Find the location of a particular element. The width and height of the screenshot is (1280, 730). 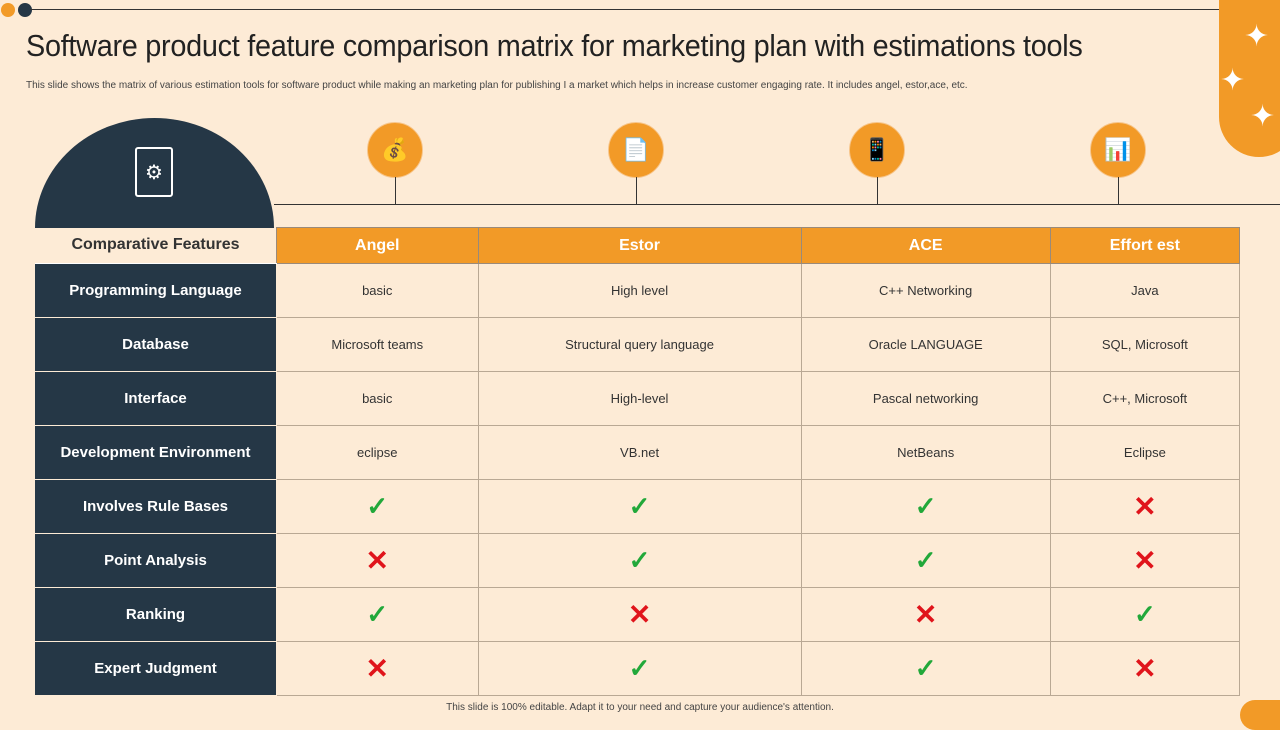

table-cell: Structural query language is located at coordinates (639, 344).